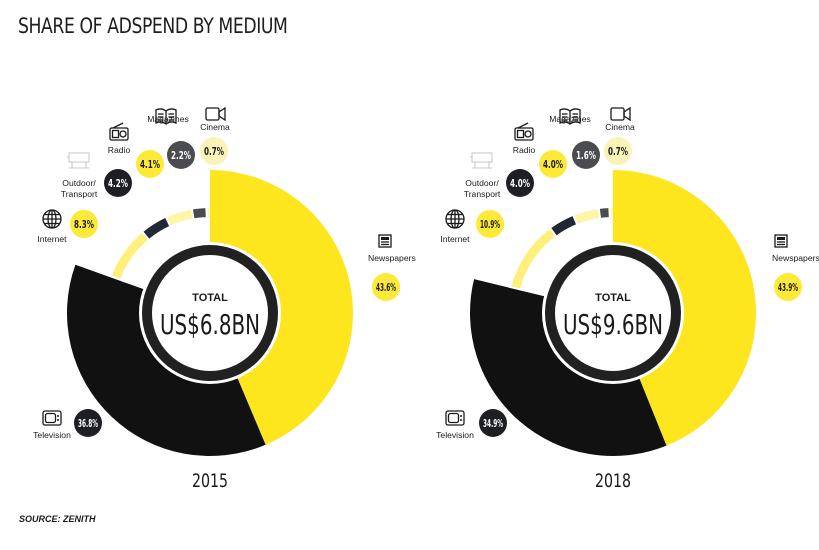  I want to click on year-label: 2015, so click(210, 481).